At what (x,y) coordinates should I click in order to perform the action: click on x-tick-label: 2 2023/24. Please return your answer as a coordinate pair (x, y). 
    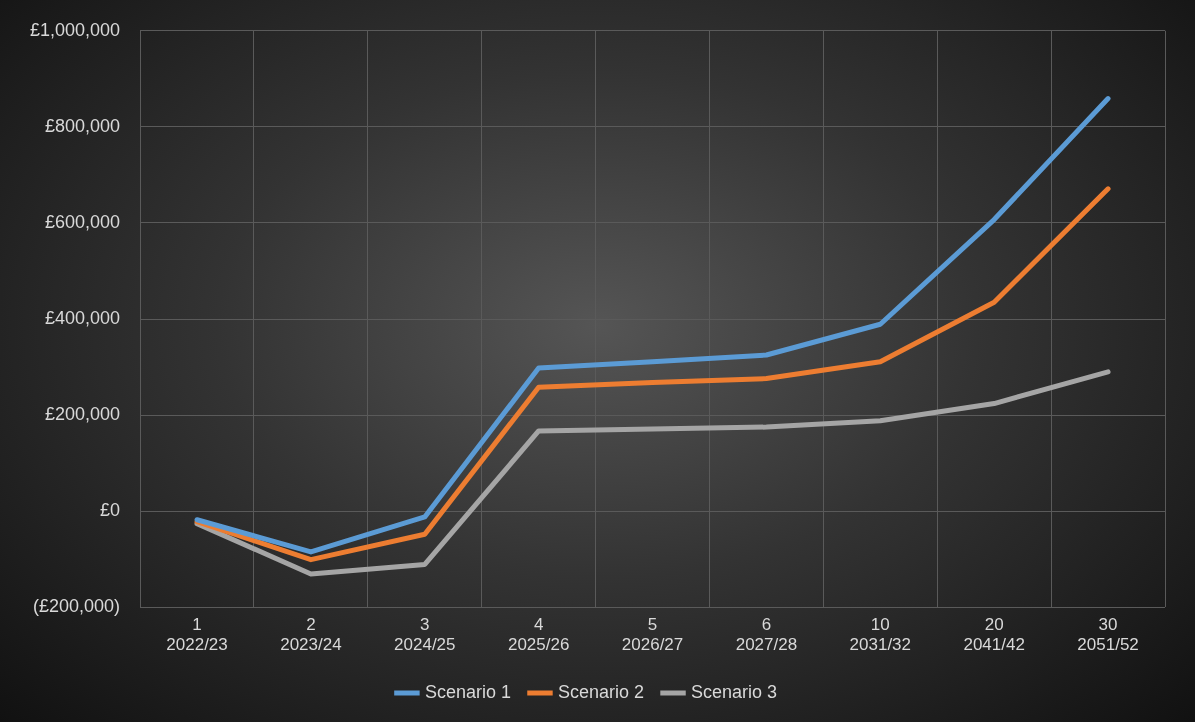
    Looking at the image, I should click on (311, 635).